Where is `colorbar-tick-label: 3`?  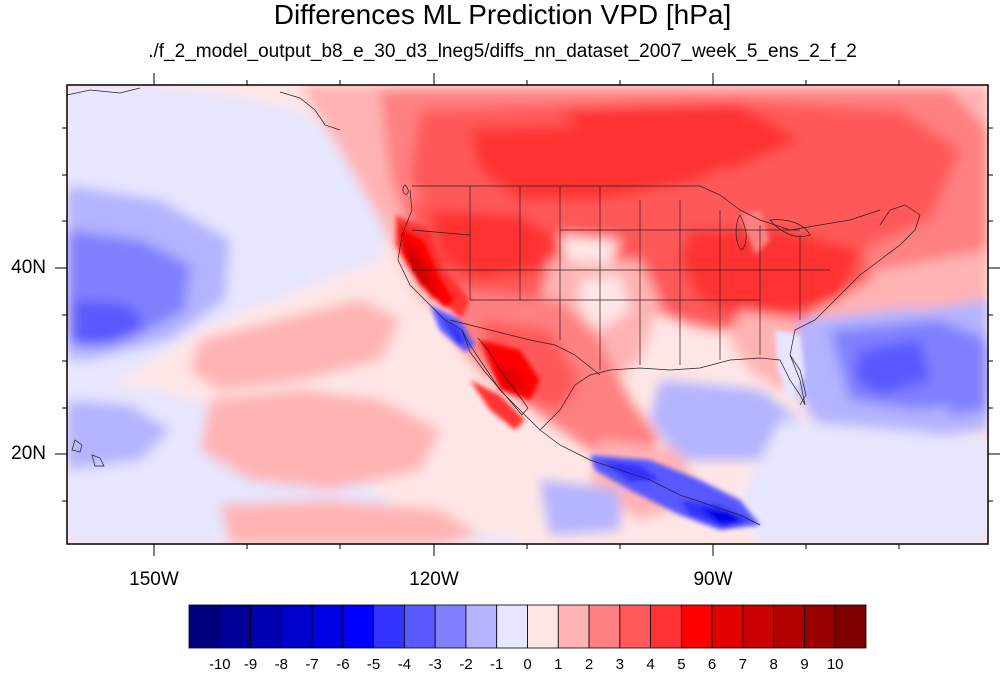 colorbar-tick-label: 3 is located at coordinates (619, 664).